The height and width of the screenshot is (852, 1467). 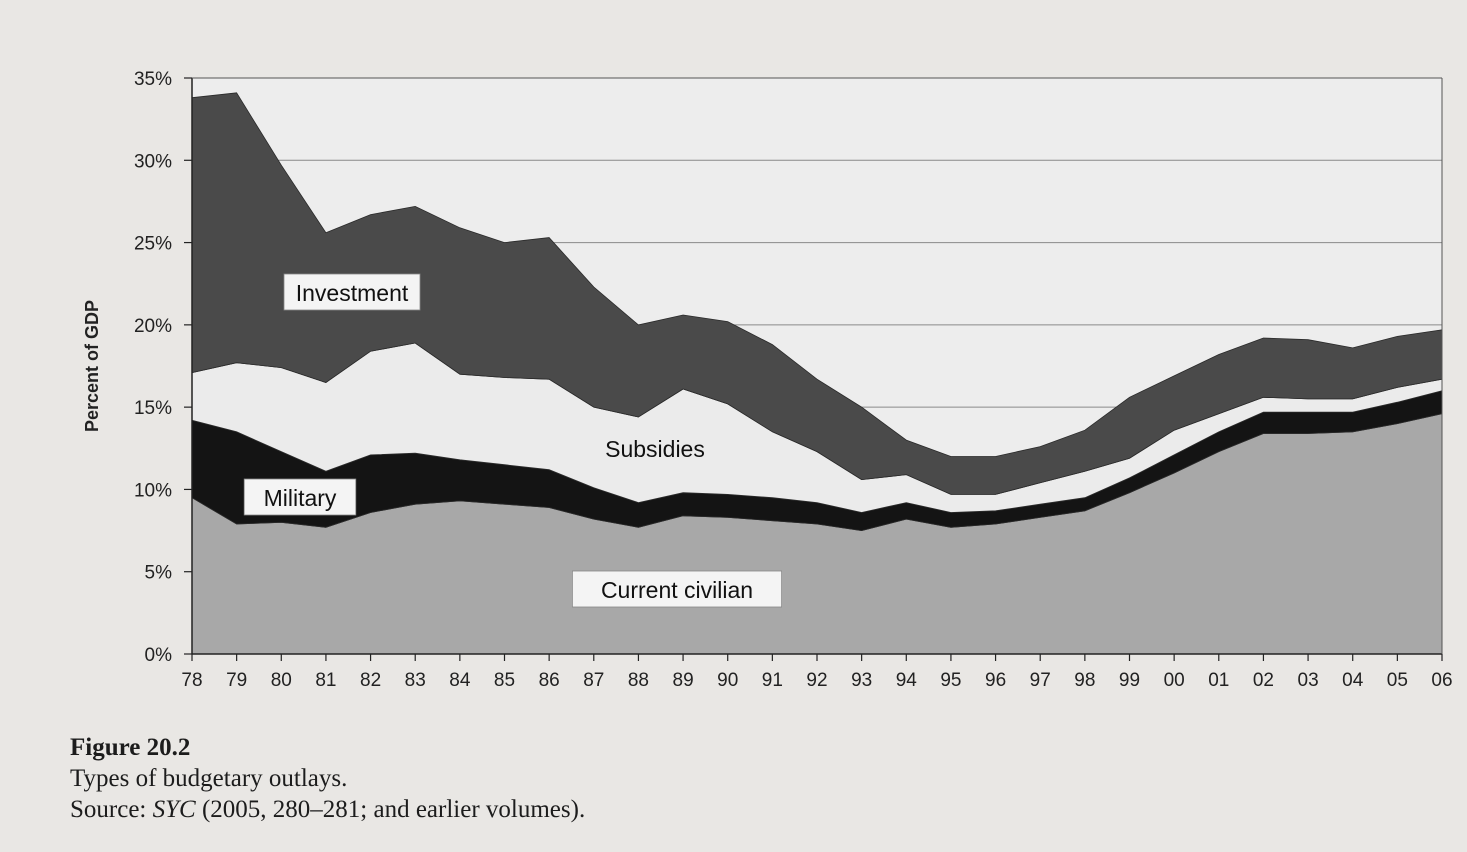 What do you see at coordinates (816, 680) in the screenshot?
I see `x-tick-label: 92` at bounding box center [816, 680].